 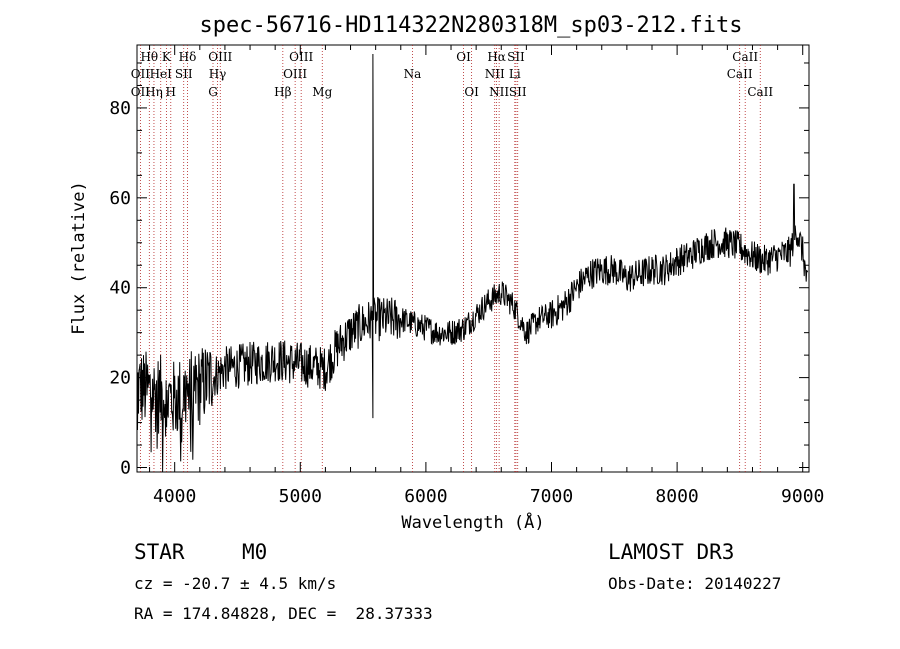 What do you see at coordinates (676, 496) in the screenshot?
I see `x-tick-label: 8000` at bounding box center [676, 496].